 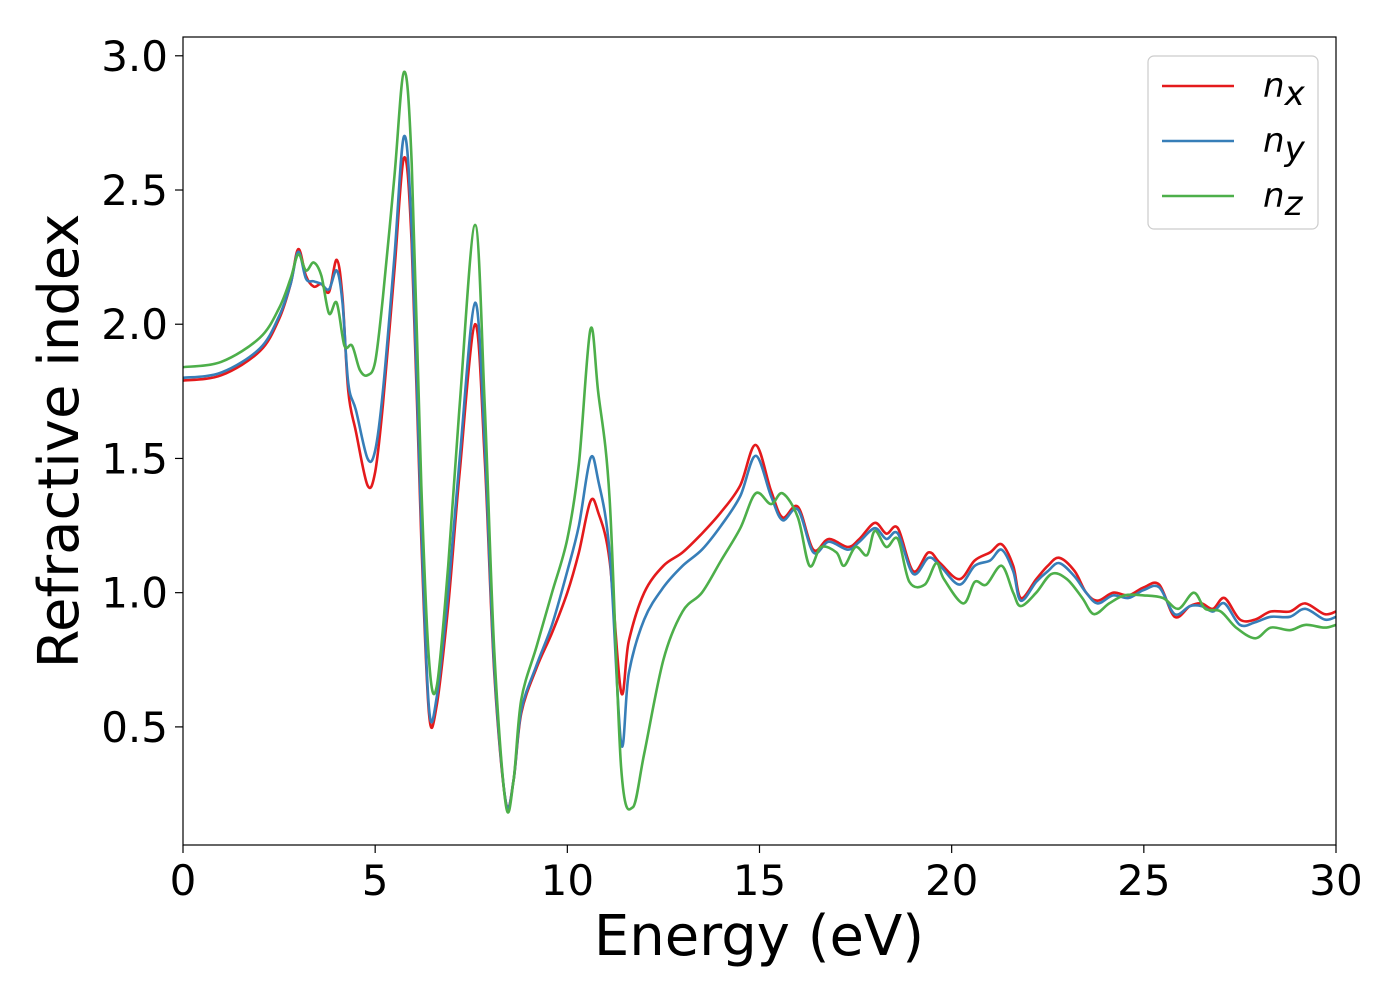 What do you see at coordinates (134, 727) in the screenshot?
I see `y-tick-label: 0.5` at bounding box center [134, 727].